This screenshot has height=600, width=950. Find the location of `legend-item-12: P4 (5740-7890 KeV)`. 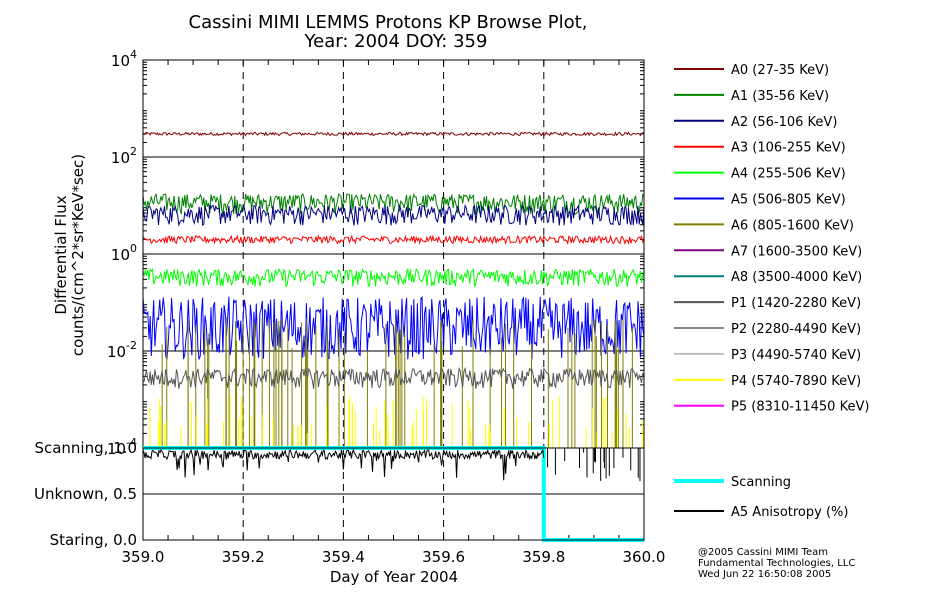

legend-item-12: P4 (5740-7890 KeV) is located at coordinates (767, 381).